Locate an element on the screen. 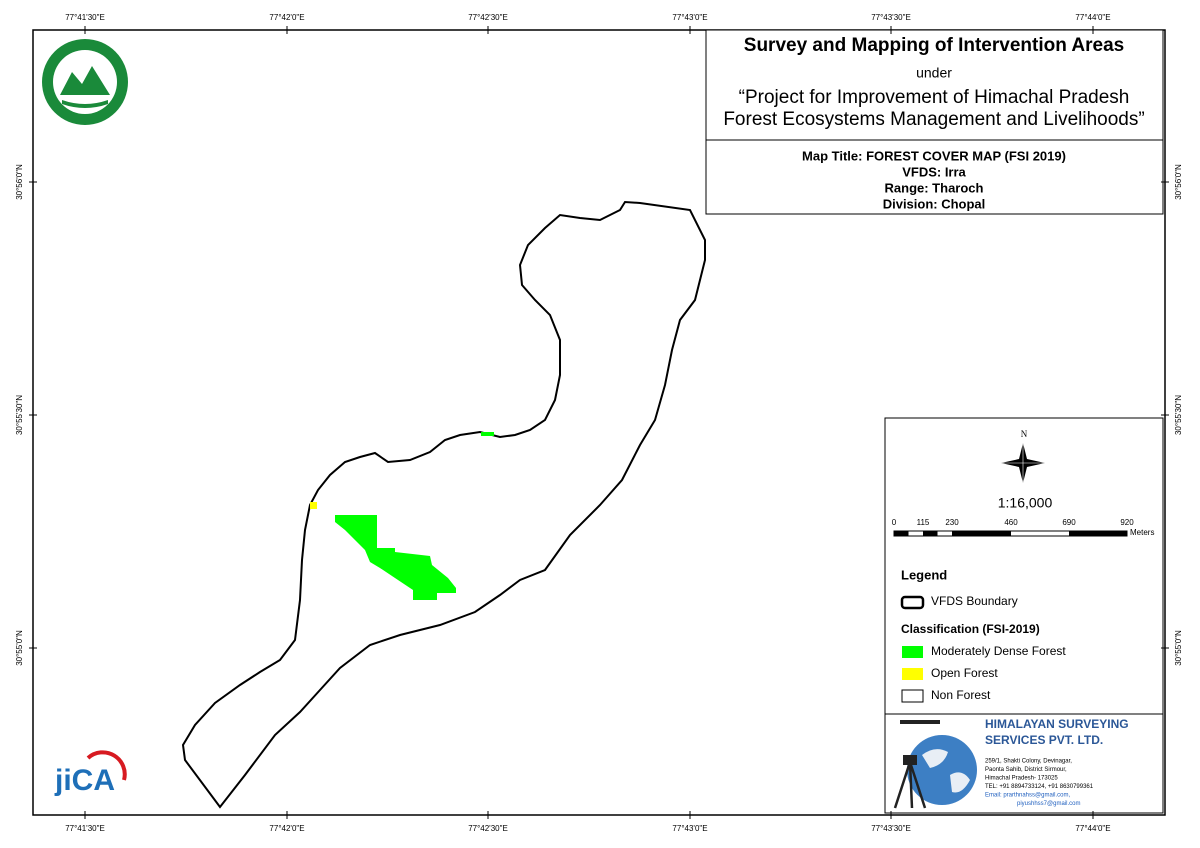 The image size is (1200, 848). open-forest-patch is located at coordinates (313, 505).